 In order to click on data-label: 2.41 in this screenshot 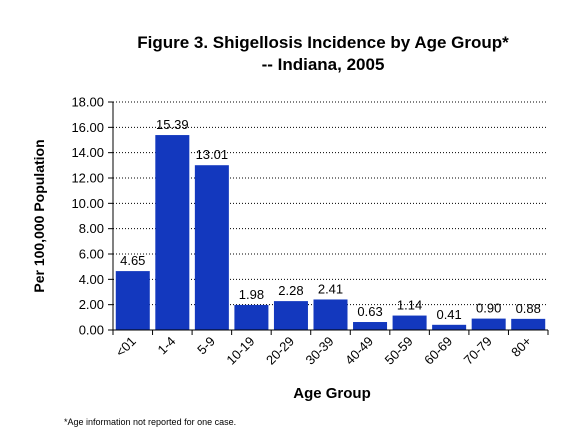, I will do `click(330, 288)`.